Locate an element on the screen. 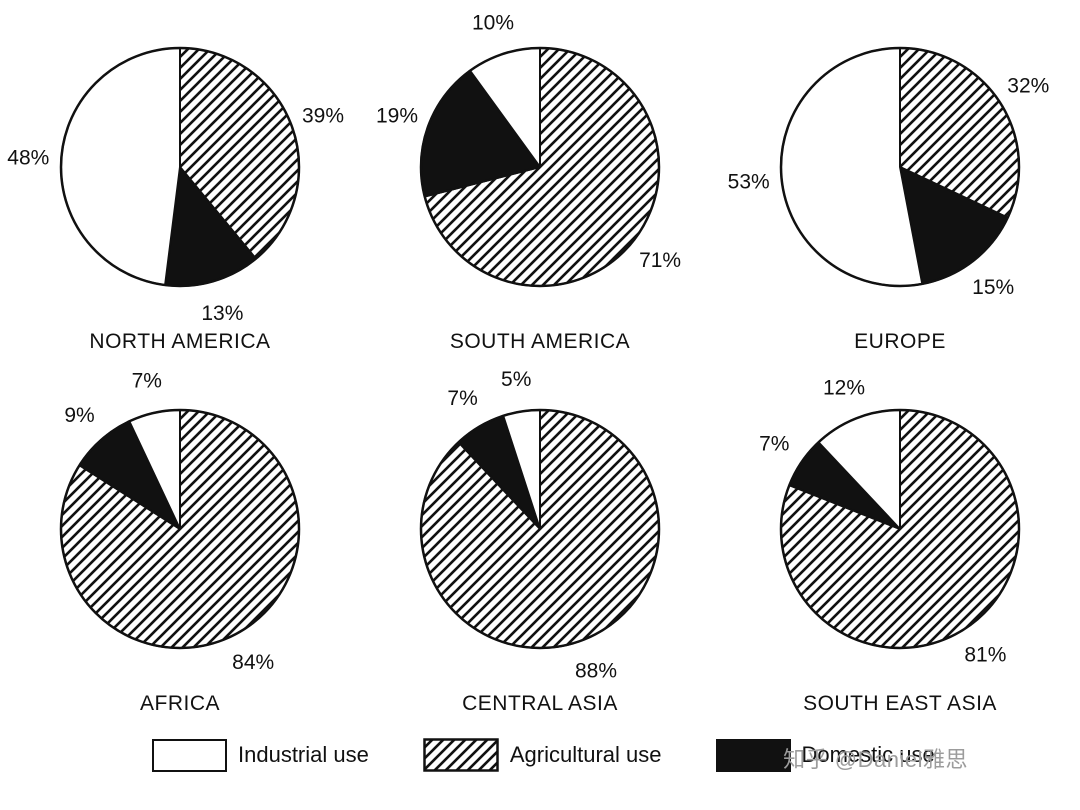 Image resolution: width=1080 pixels, height=810 pixels. legend-item-industrial: Industrial use is located at coordinates (260, 755).